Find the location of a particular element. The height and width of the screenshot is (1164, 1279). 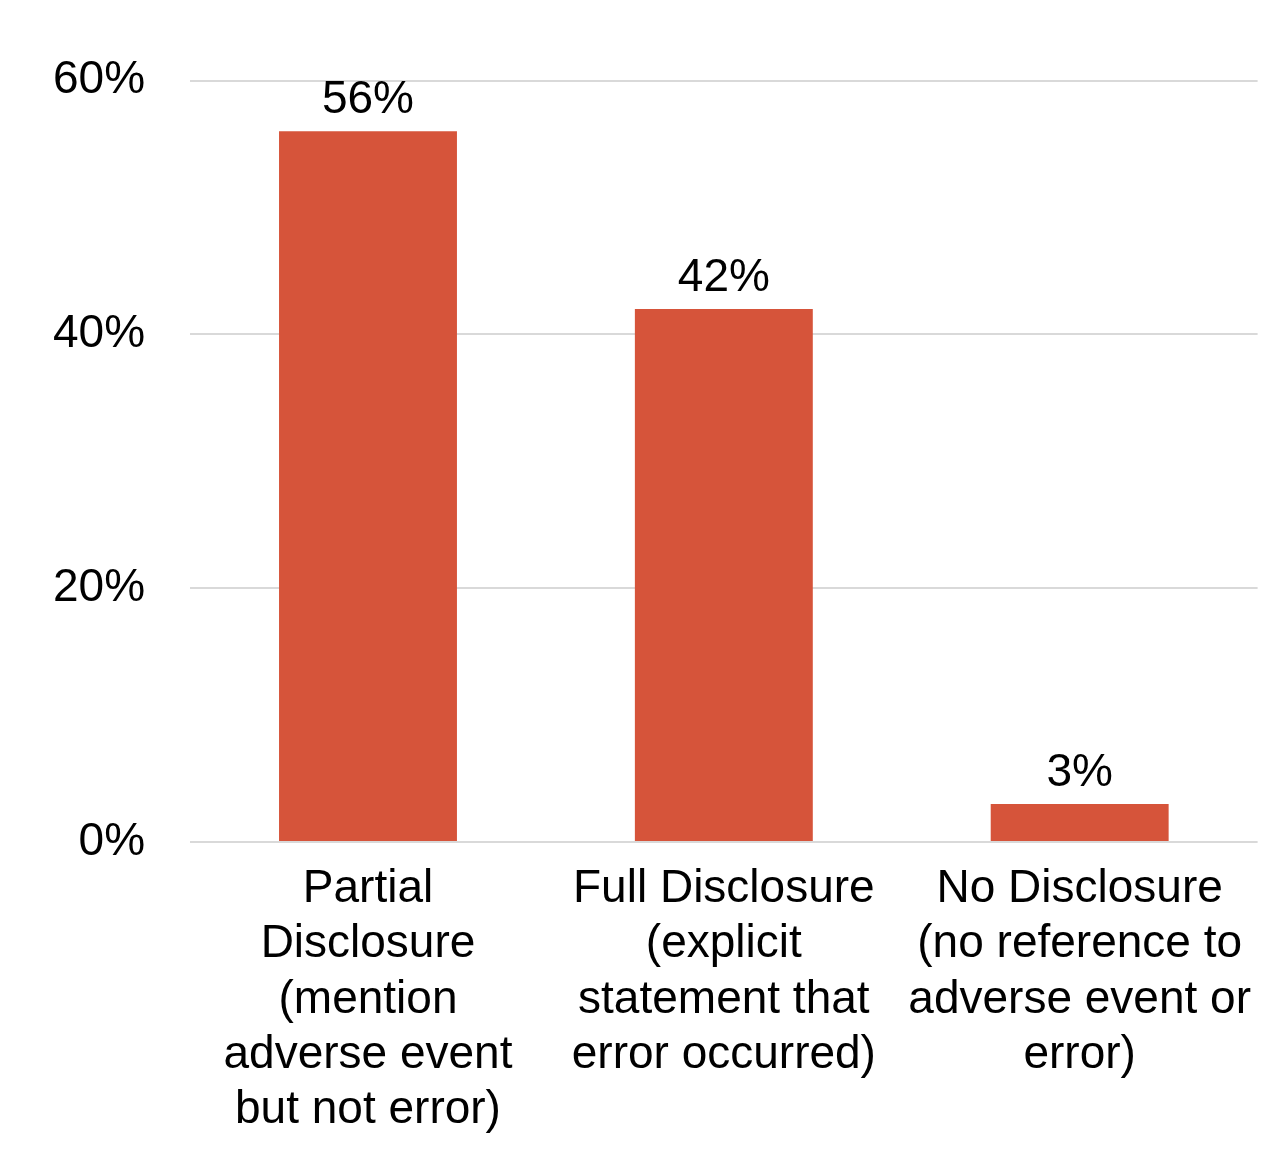

x-tick-label: Partial Disclosure (mention adverse event but not error) is located at coordinates (368, 997).